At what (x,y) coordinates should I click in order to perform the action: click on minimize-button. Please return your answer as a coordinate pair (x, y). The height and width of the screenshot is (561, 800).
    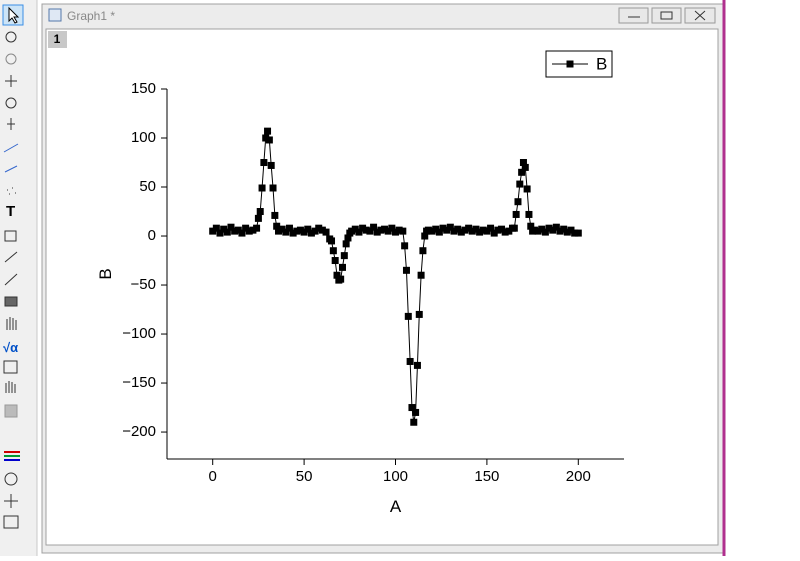
    Looking at the image, I should click on (633, 15).